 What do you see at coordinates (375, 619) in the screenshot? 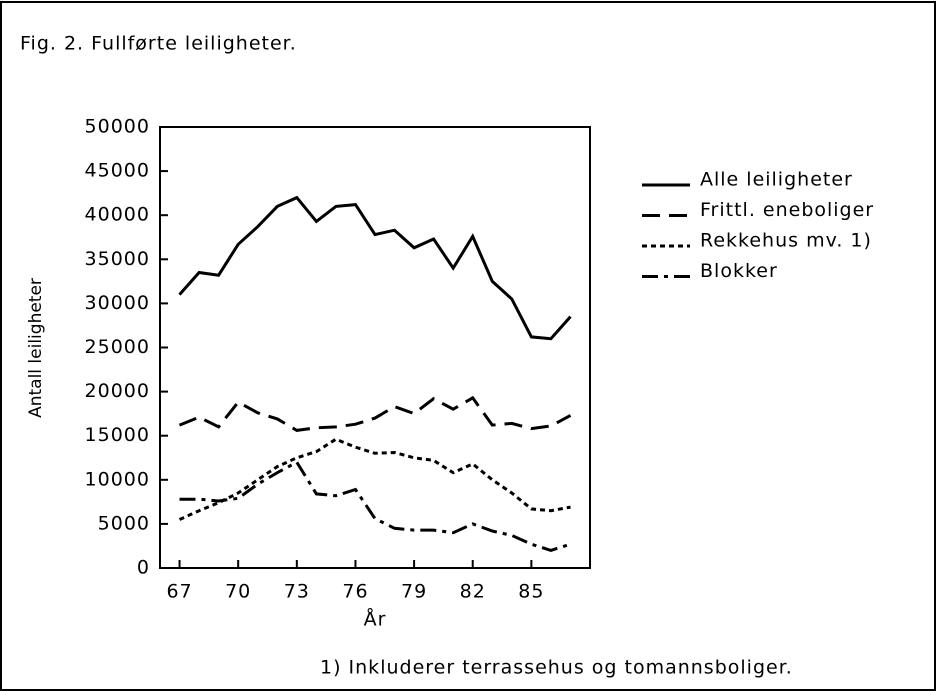
I see `x-axis-label: År` at bounding box center [375, 619].